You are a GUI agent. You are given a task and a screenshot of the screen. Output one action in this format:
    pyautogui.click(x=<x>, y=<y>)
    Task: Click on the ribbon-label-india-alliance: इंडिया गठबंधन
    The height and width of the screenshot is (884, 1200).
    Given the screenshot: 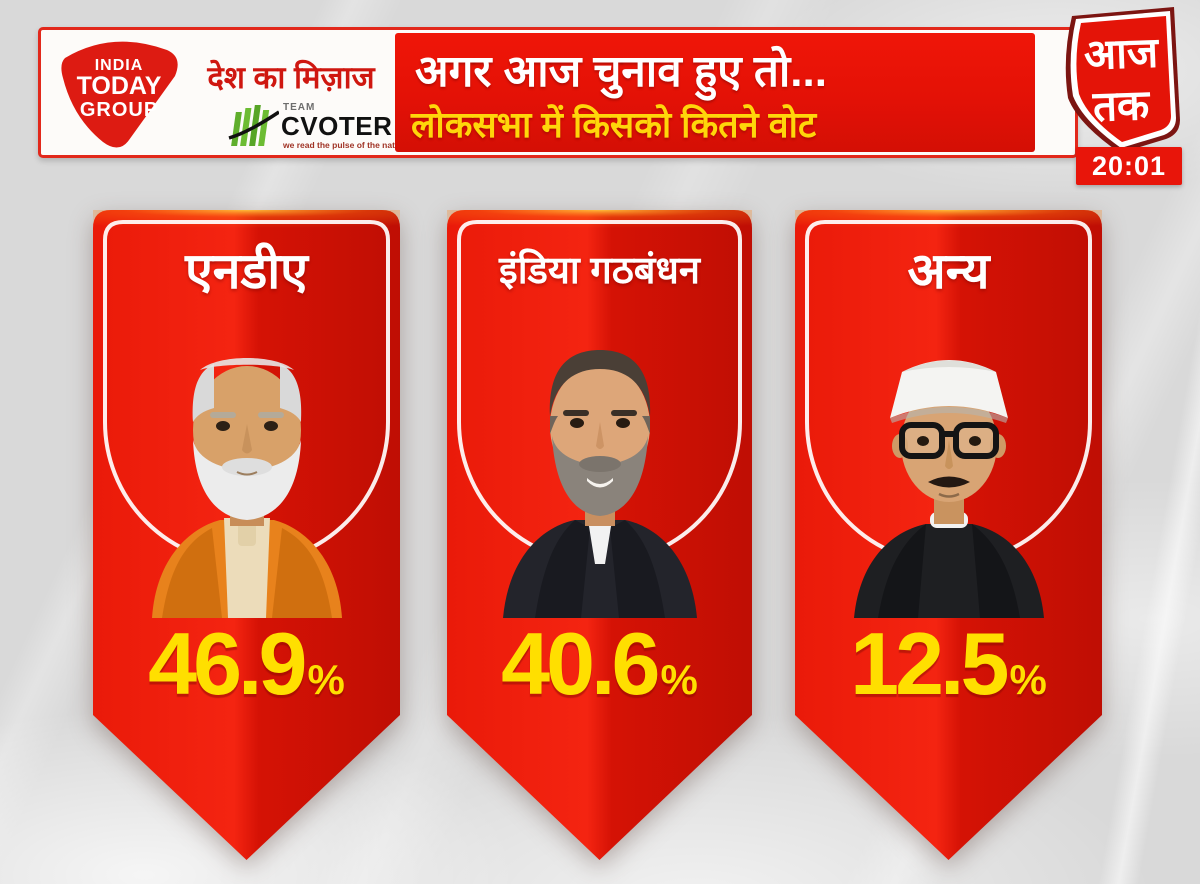 What is the action you would take?
    pyautogui.click(x=599, y=271)
    